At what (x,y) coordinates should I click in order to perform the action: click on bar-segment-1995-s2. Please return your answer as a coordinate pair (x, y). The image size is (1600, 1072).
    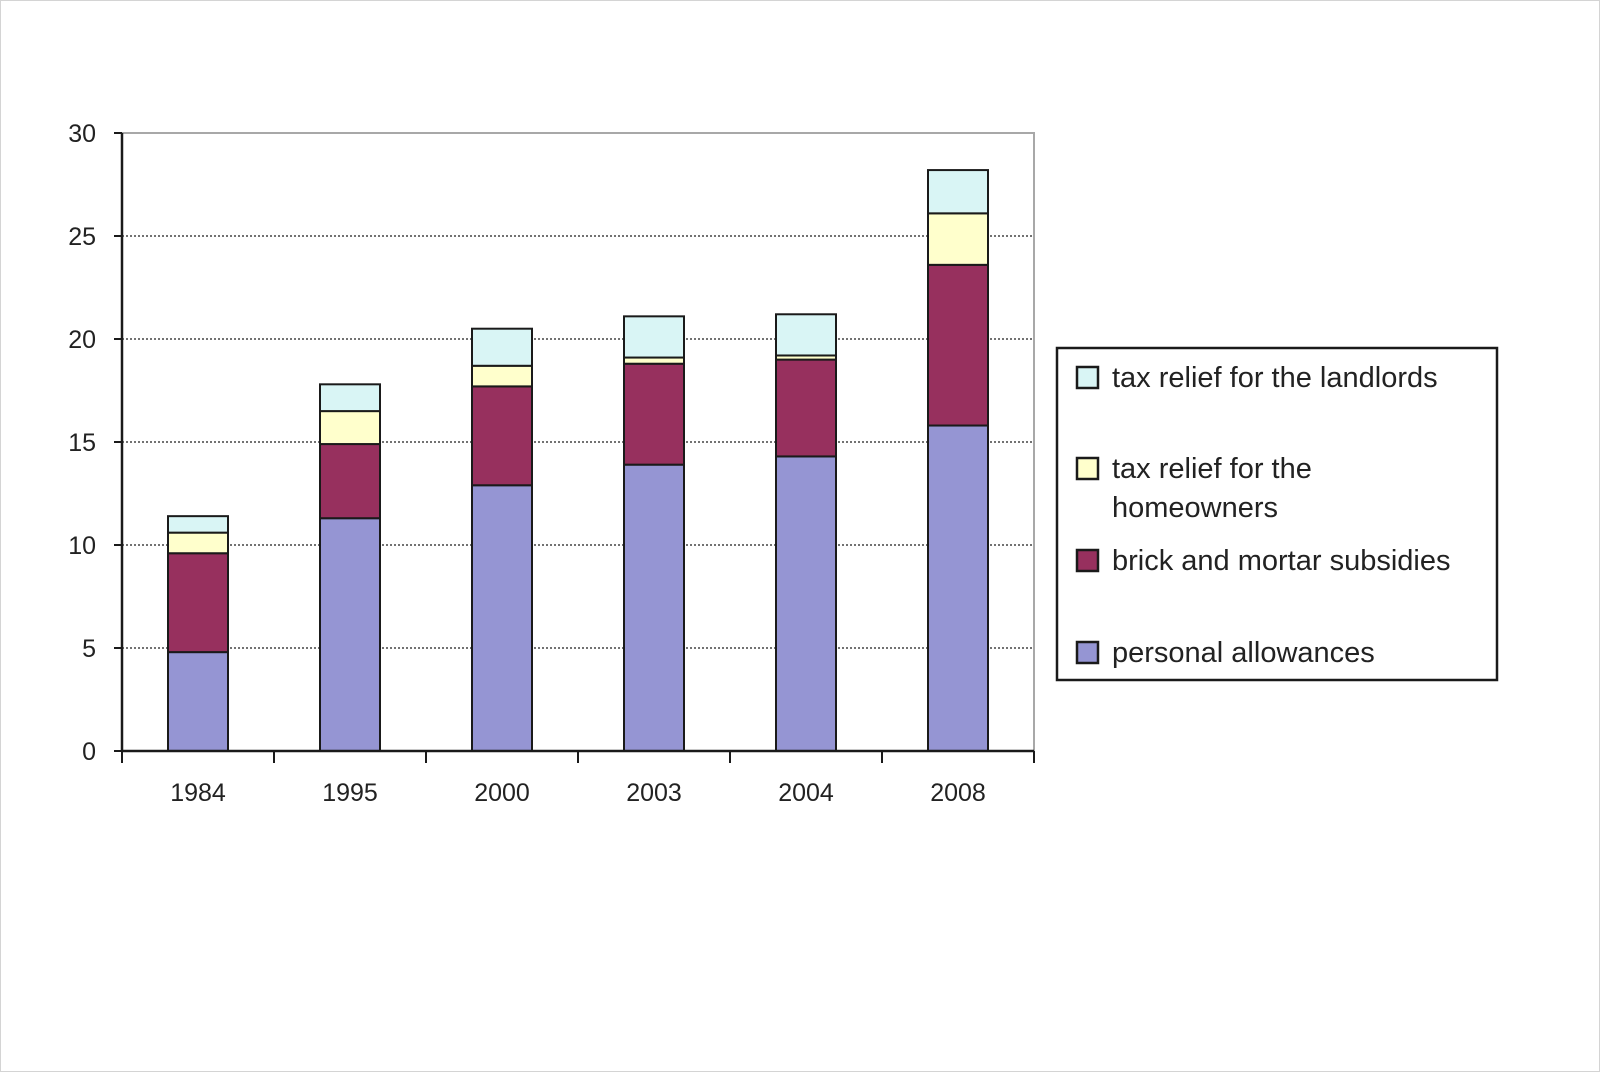
    Looking at the image, I should click on (350, 428).